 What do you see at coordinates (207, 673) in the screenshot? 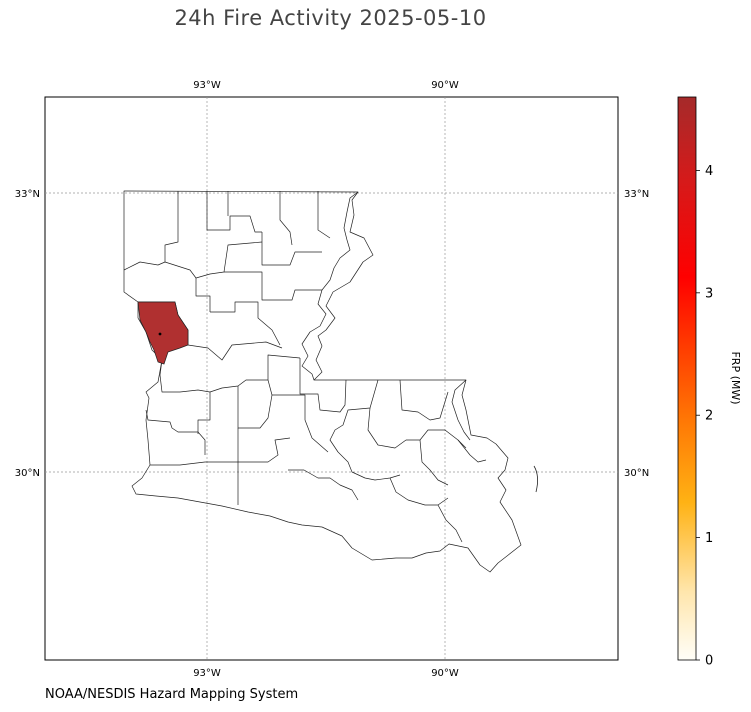
I see `lon-label-bottom-93w: 93°W` at bounding box center [207, 673].